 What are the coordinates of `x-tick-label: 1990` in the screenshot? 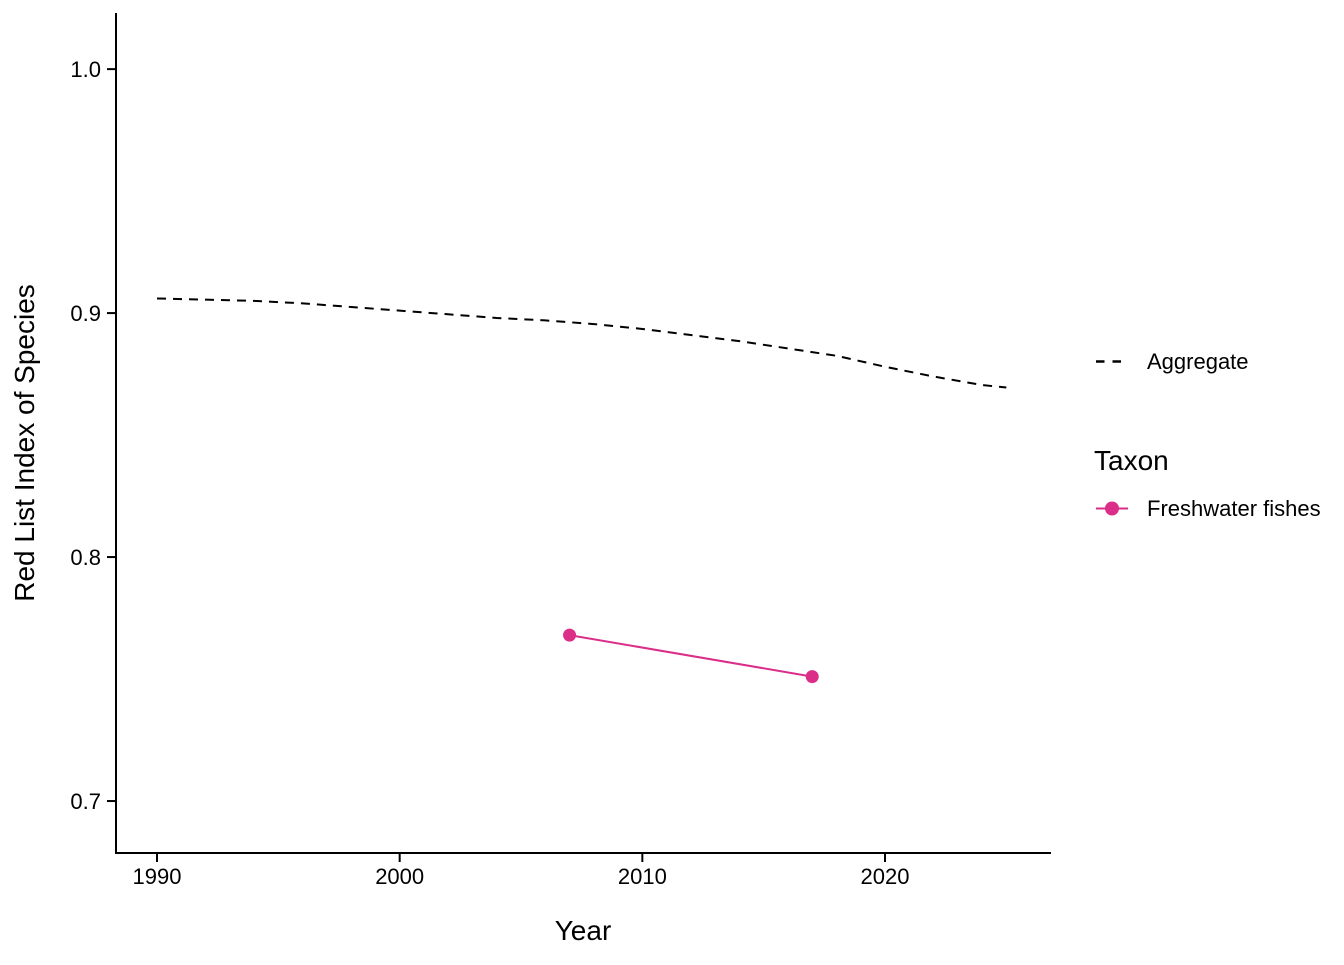 It's located at (157, 876).